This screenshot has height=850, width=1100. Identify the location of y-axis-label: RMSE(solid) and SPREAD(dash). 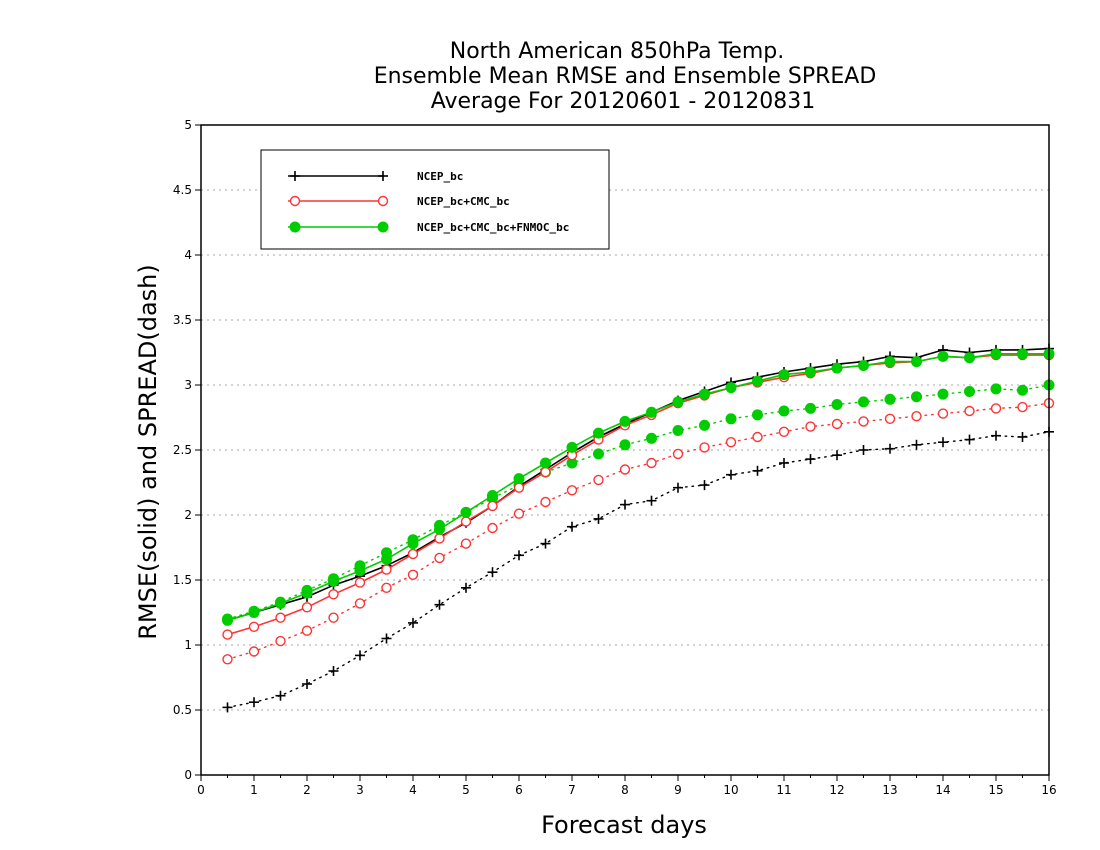
(148, 452).